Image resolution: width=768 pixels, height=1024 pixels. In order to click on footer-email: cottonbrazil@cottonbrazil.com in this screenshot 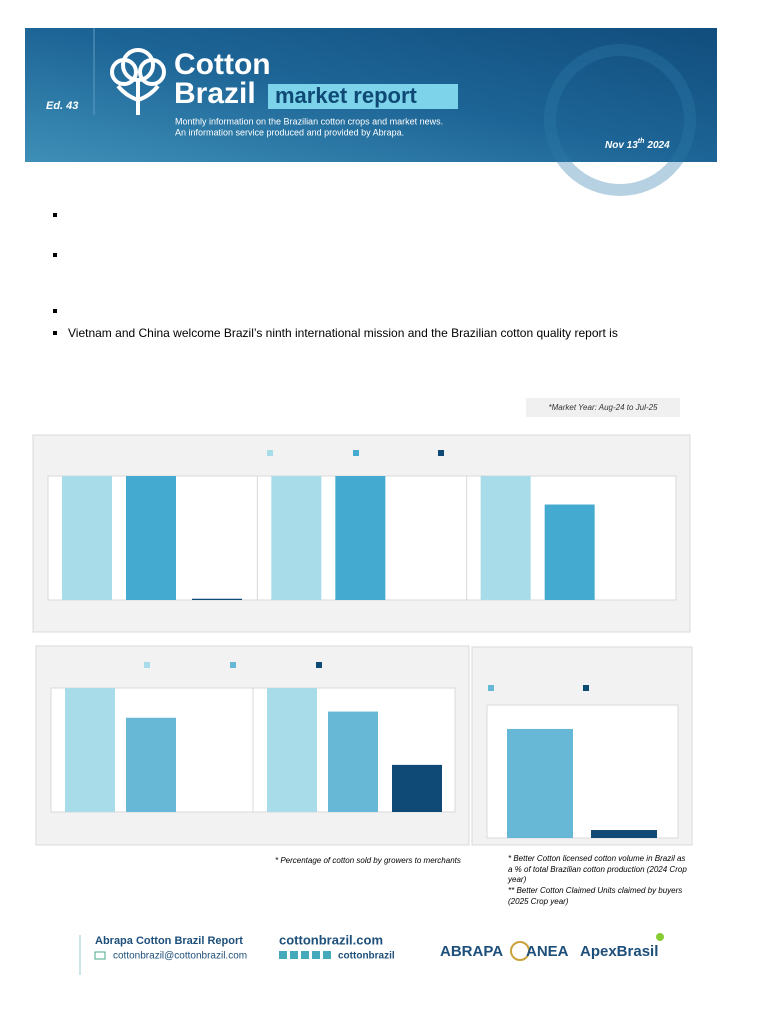, I will do `click(180, 956)`.